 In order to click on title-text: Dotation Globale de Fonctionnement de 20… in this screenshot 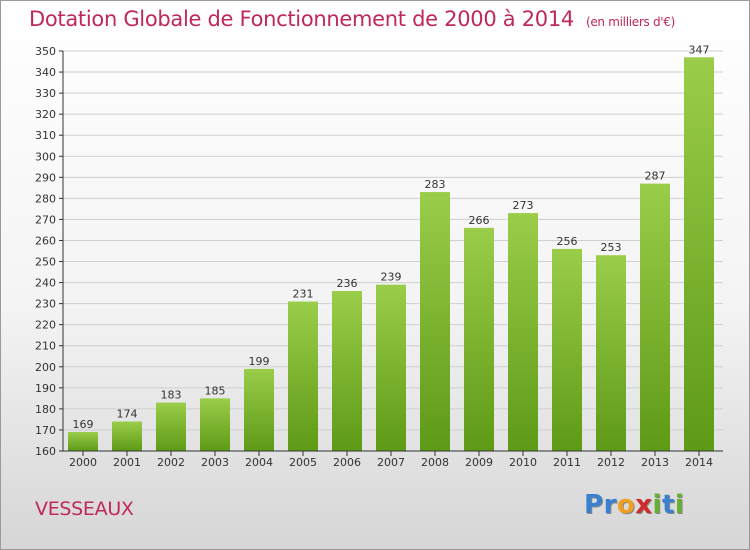, I will do `click(301, 19)`.